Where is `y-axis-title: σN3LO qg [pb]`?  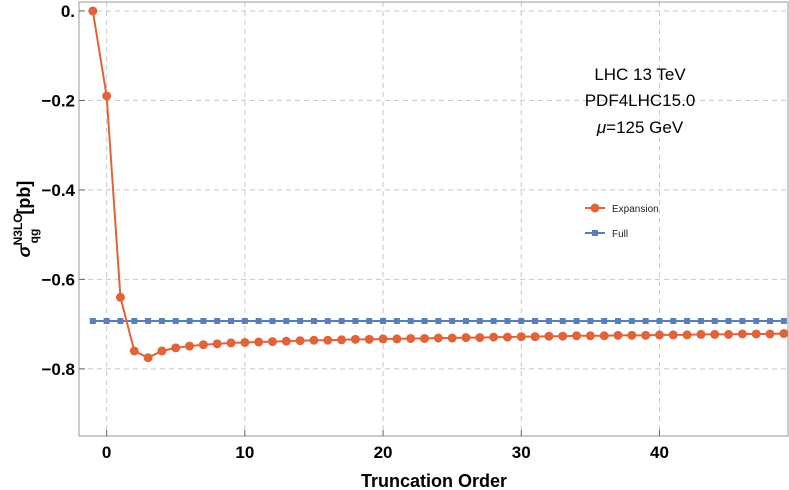
y-axis-title: σN3LO qg [pb] is located at coordinates (26, 219).